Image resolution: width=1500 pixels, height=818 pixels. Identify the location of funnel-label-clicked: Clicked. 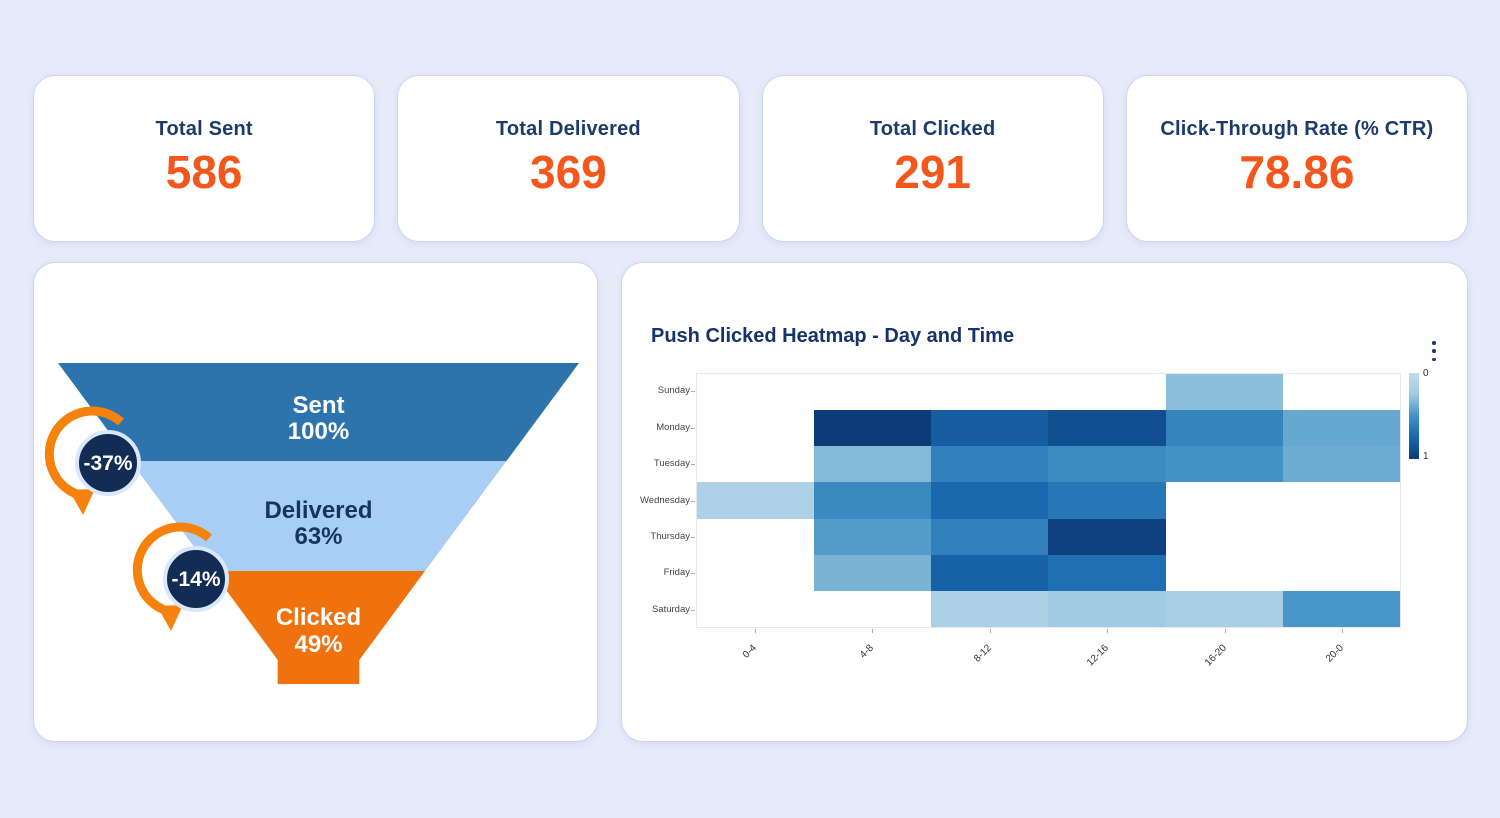
(318, 617).